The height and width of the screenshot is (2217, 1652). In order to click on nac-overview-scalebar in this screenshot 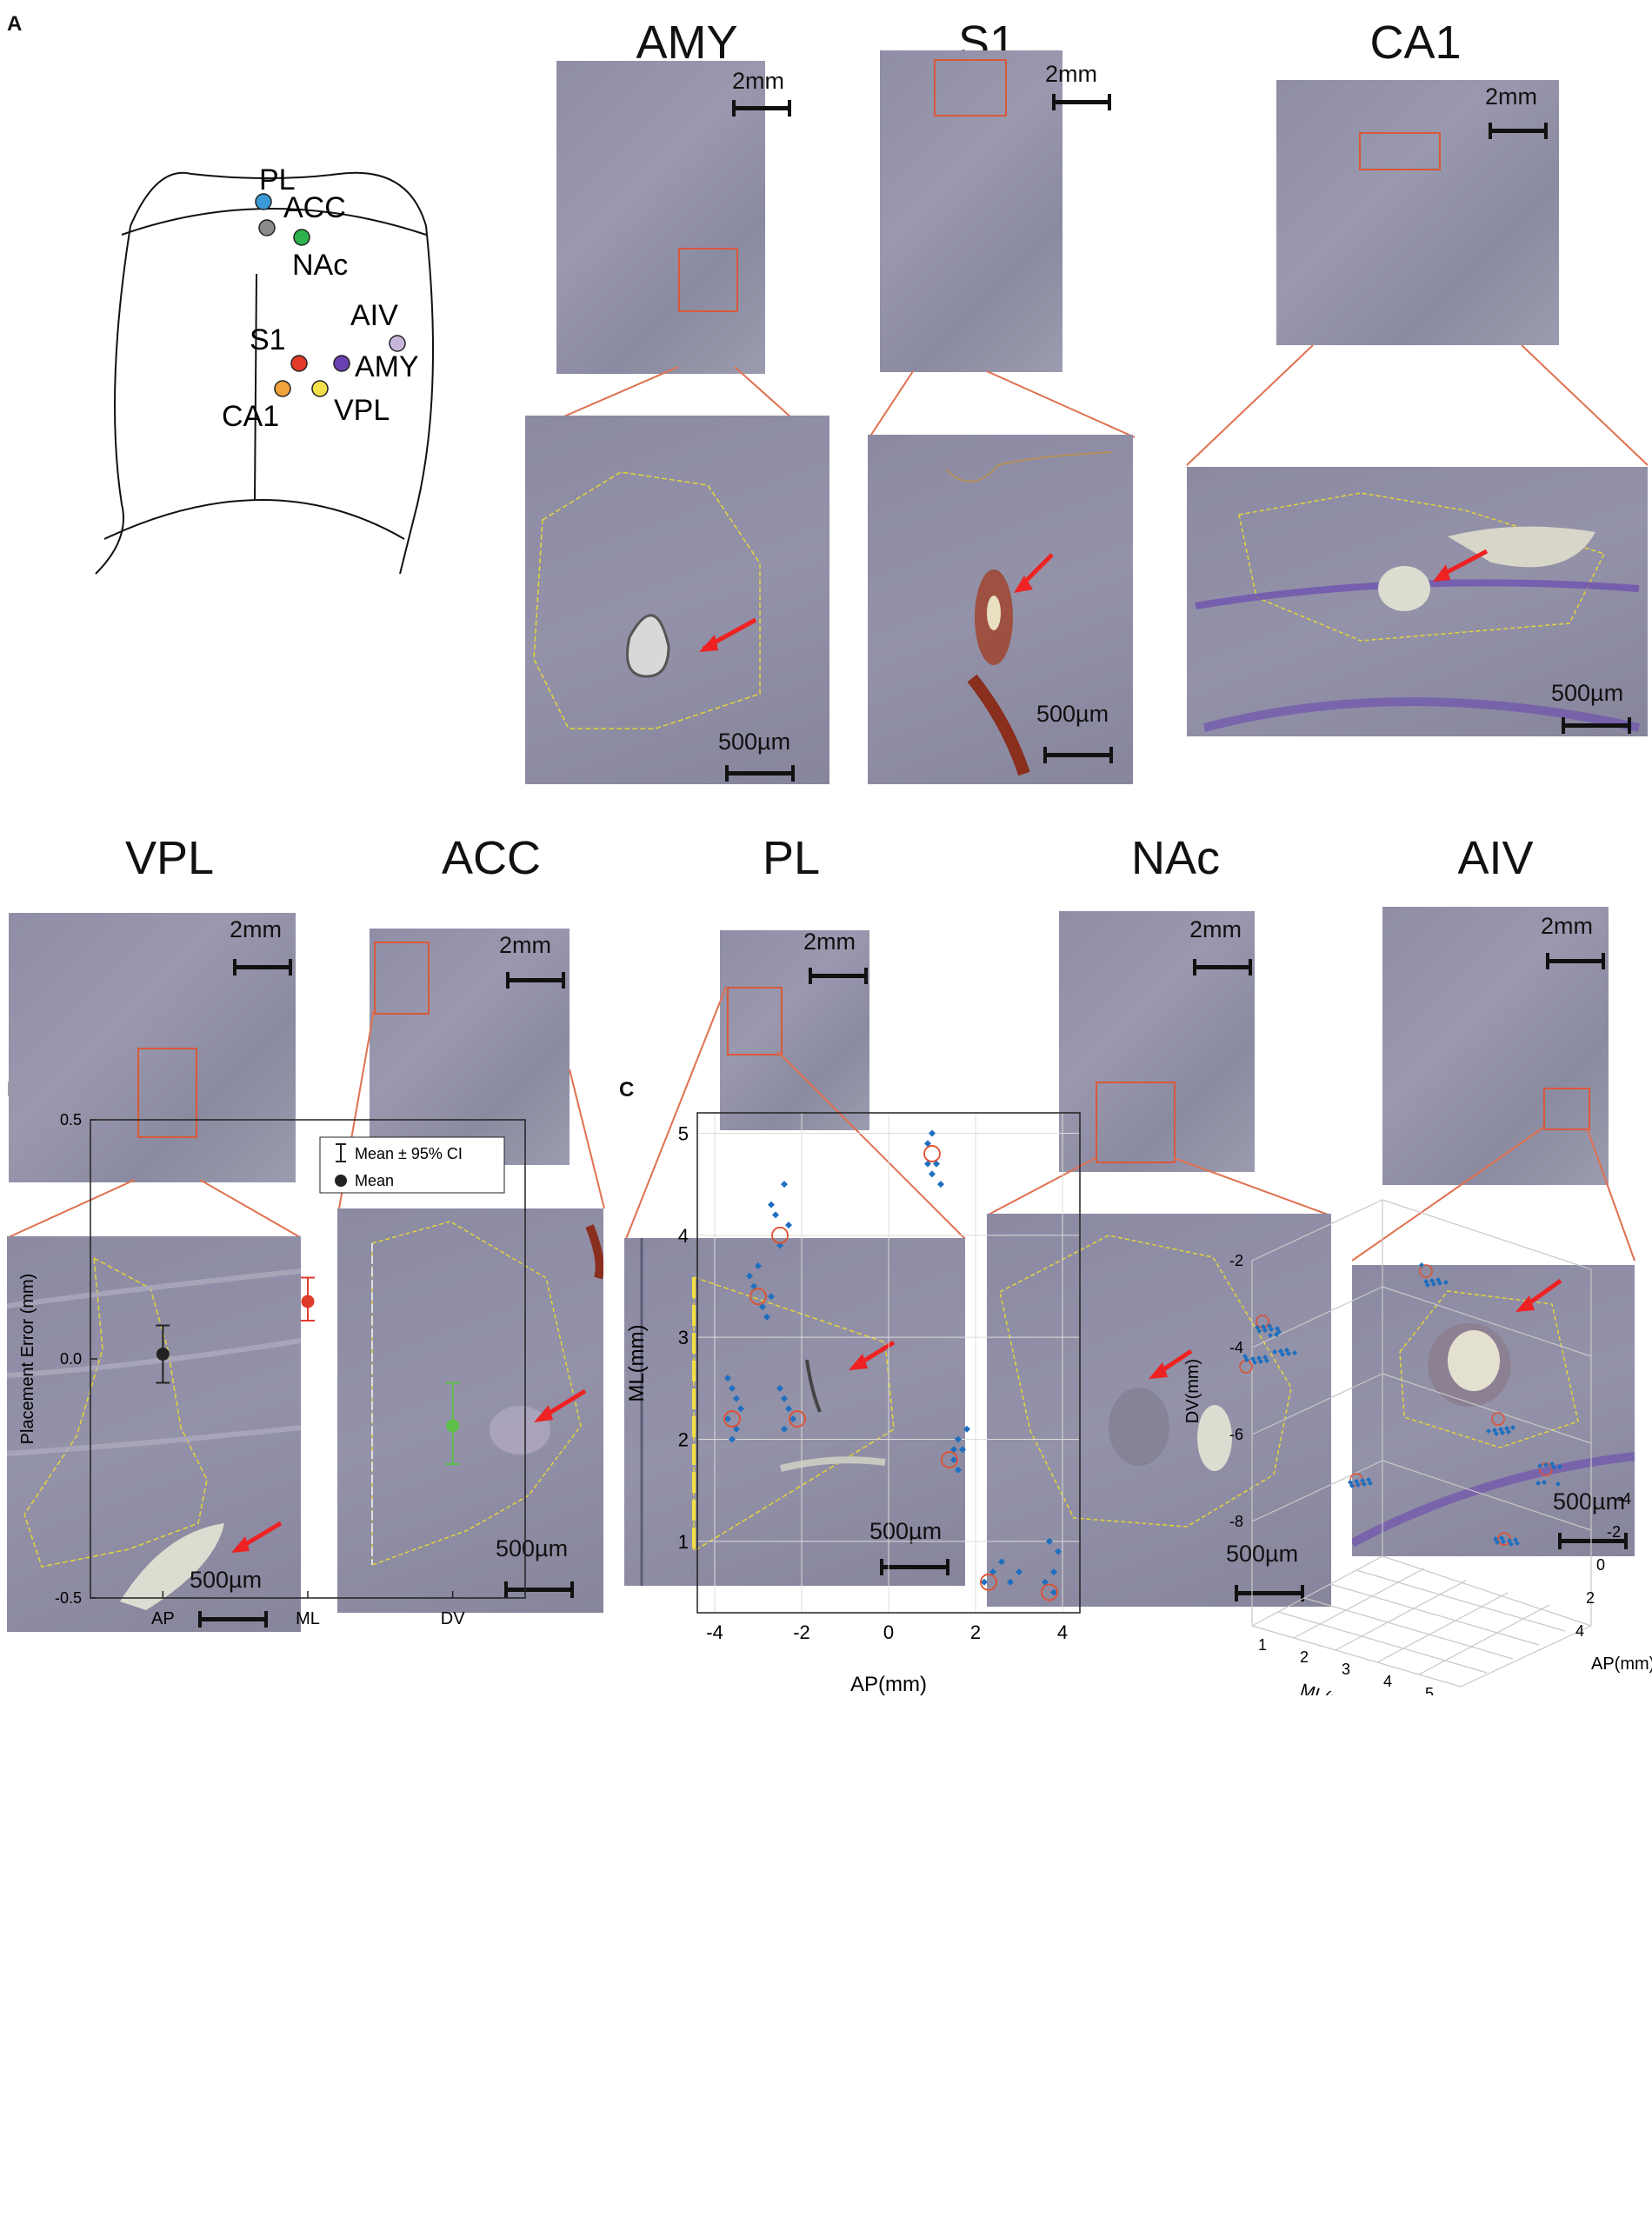, I will do `click(1222, 967)`.